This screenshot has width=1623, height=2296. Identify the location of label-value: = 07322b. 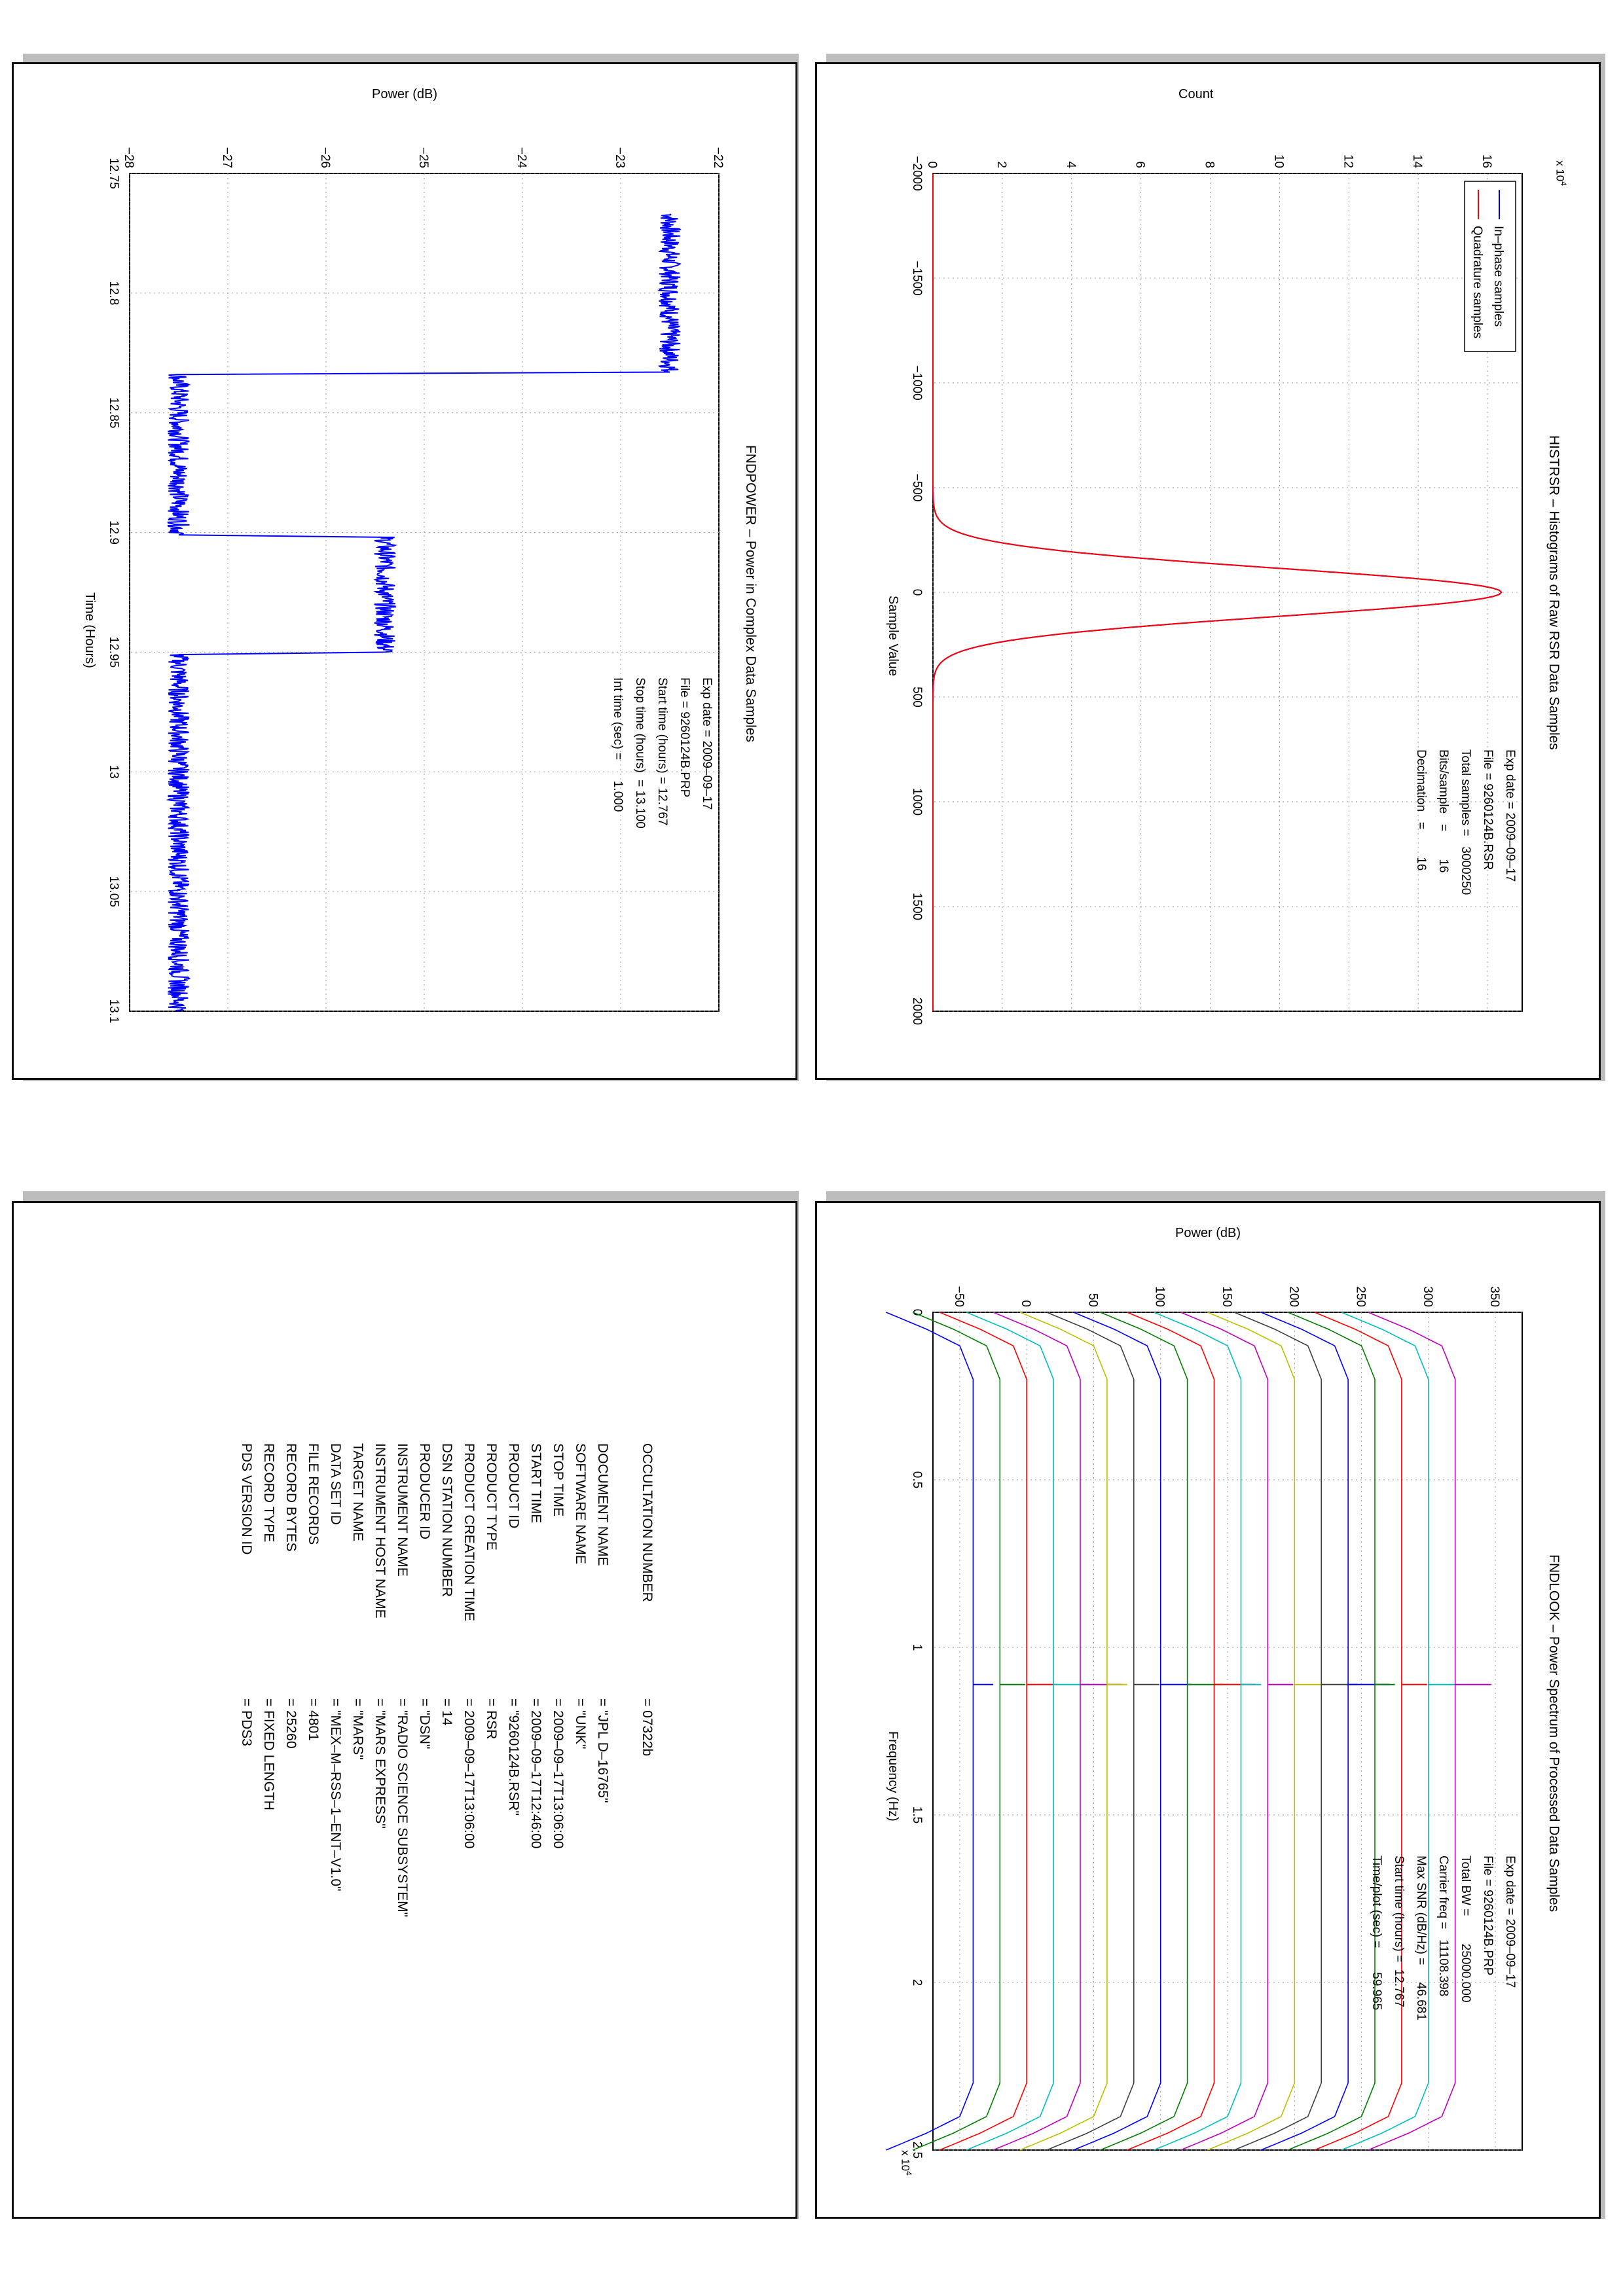
(647, 1727).